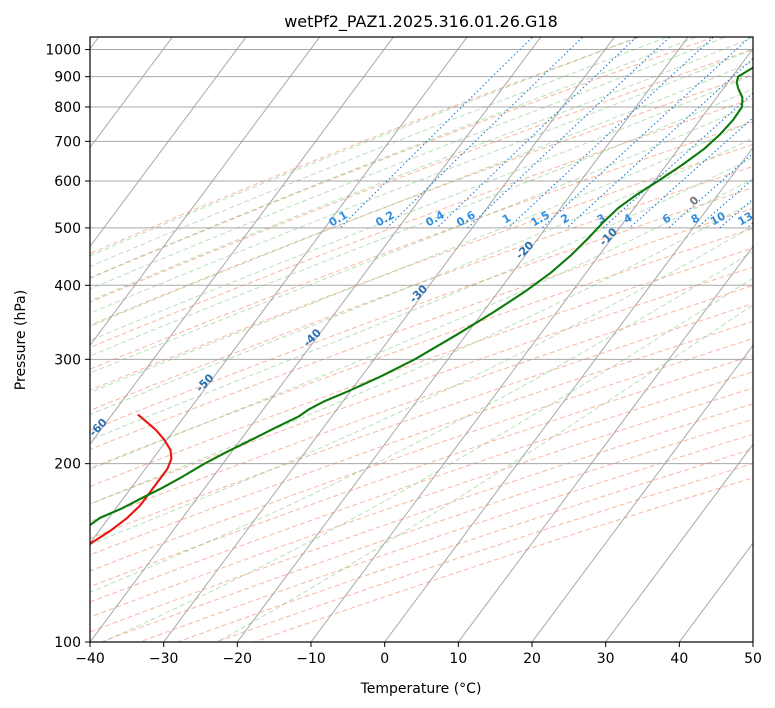 This screenshot has height=708, width=775. What do you see at coordinates (421, 689) in the screenshot?
I see `x-axis-title: Temperature (°C)` at bounding box center [421, 689].